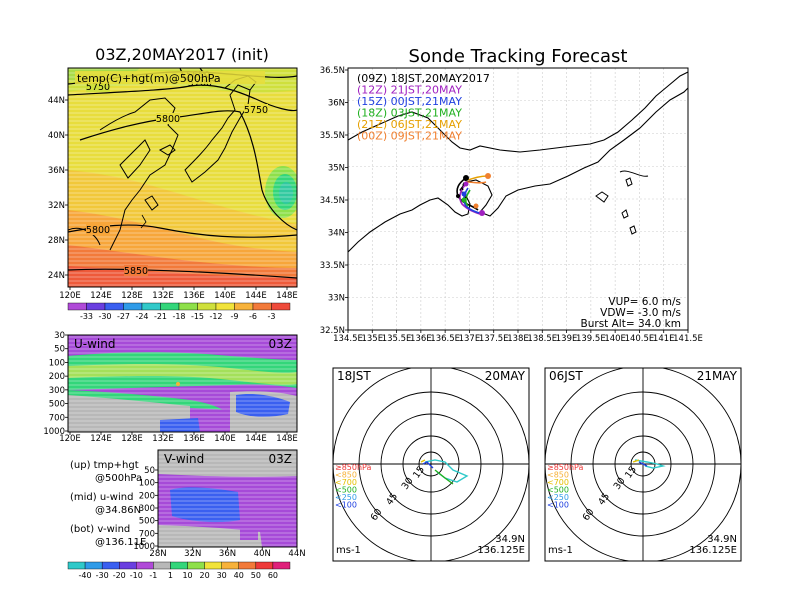 This screenshot has height=612, width=792. Describe the element at coordinates (132, 296) in the screenshot. I see `top-lon-tick-label: 128E` at that location.